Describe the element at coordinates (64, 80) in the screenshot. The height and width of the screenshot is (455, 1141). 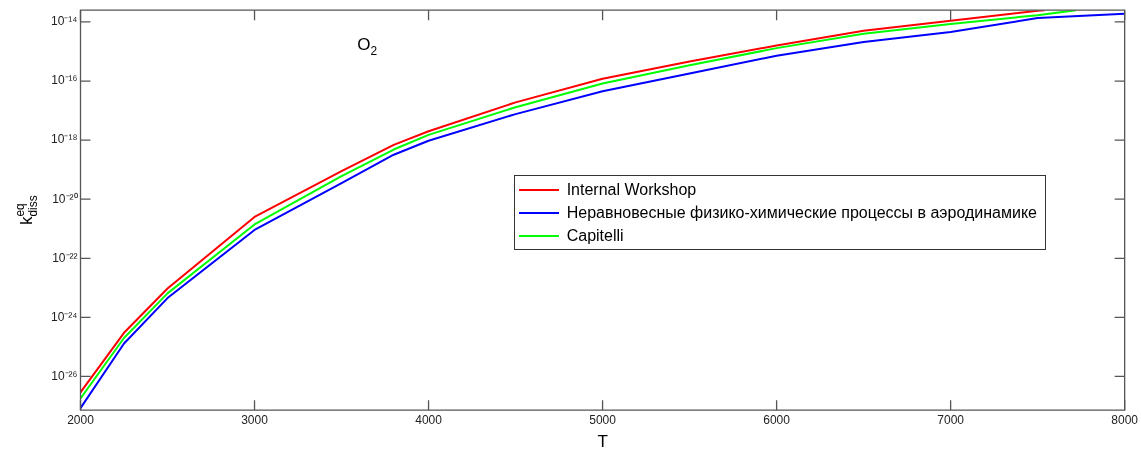
I see `y-tick-label: 10⁻¹⁶` at that location.